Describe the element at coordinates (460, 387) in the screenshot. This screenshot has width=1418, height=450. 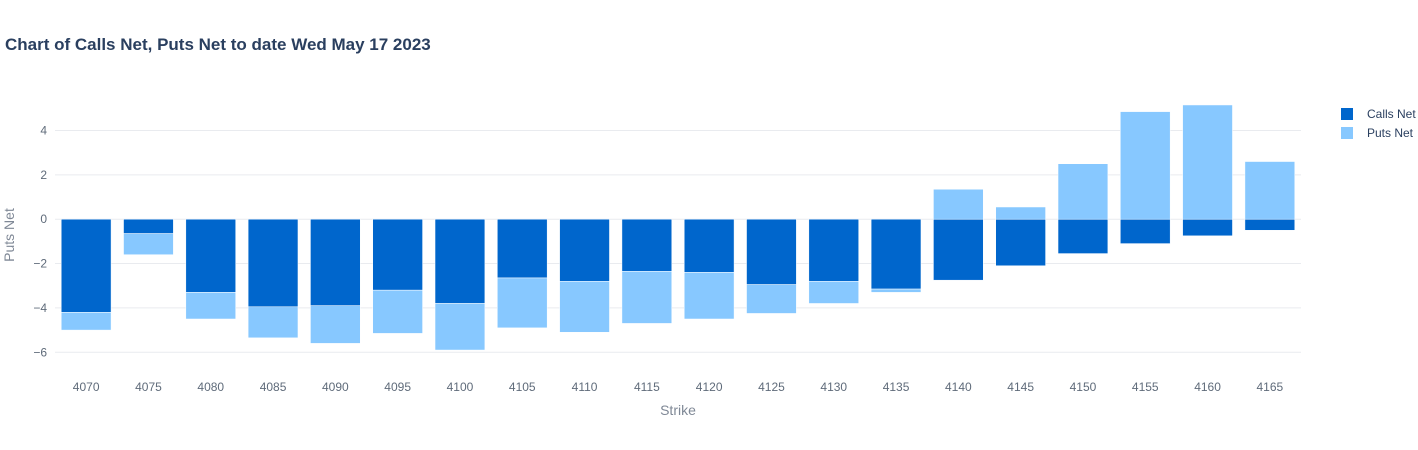
I see `x-tick-label: 4100` at that location.